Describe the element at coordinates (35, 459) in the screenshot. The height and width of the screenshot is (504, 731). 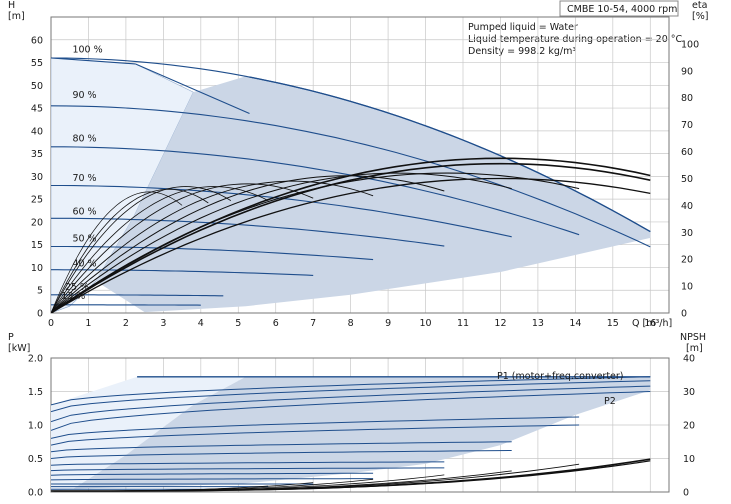
I see `p-tick-label: 0.5` at that location.